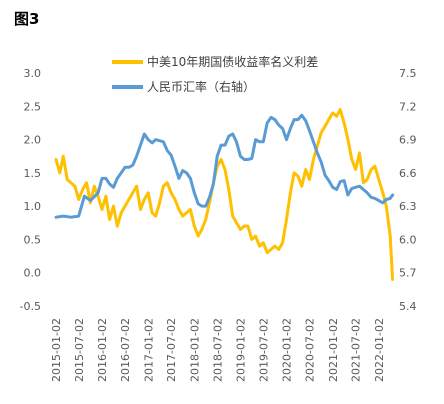 The image size is (444, 404). I want to click on x-tick-label: 2018-07-02, so click(217, 350).